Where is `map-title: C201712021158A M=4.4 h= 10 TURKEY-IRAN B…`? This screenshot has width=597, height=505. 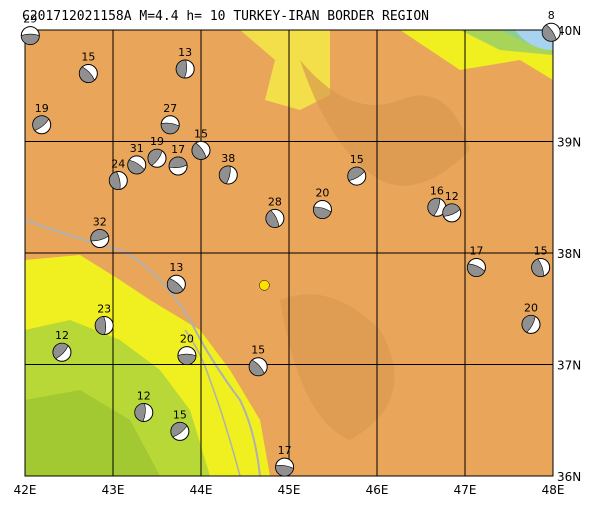
map-title: C201712021158A M=4.4 h= 10 TURKEY-IRAN B… is located at coordinates (225, 16).